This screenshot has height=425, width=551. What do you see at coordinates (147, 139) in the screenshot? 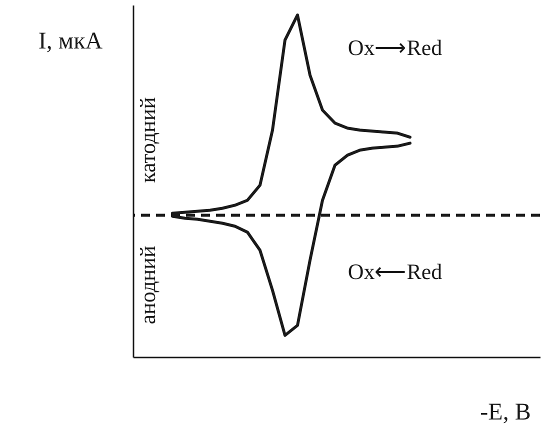
I see `annotation: катодний` at bounding box center [147, 139].